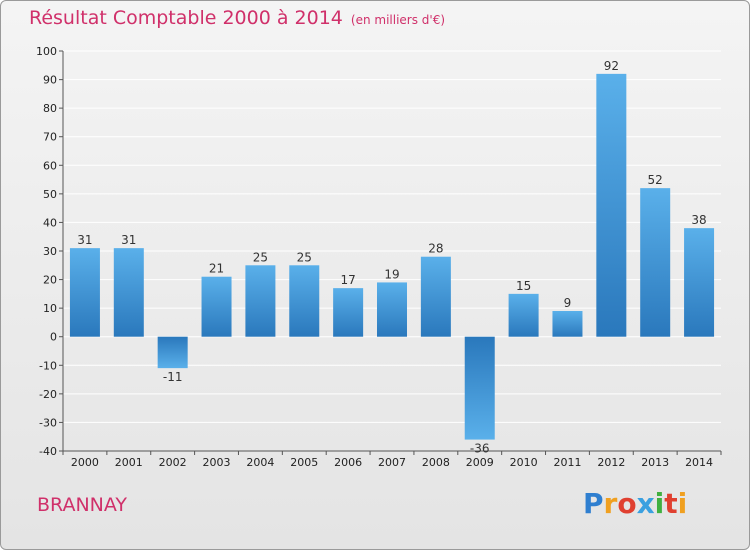 This screenshot has width=750, height=550. Describe the element at coordinates (348, 312) in the screenshot. I see `bar-2006` at that location.